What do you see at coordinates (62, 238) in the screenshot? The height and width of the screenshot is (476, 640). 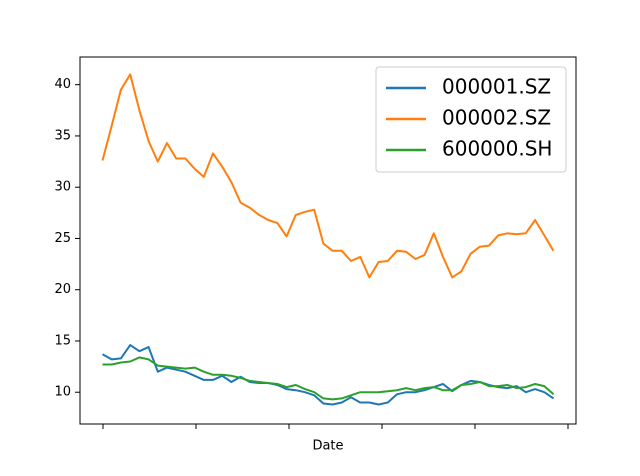 I see `y-tick-label: 25` at bounding box center [62, 238].